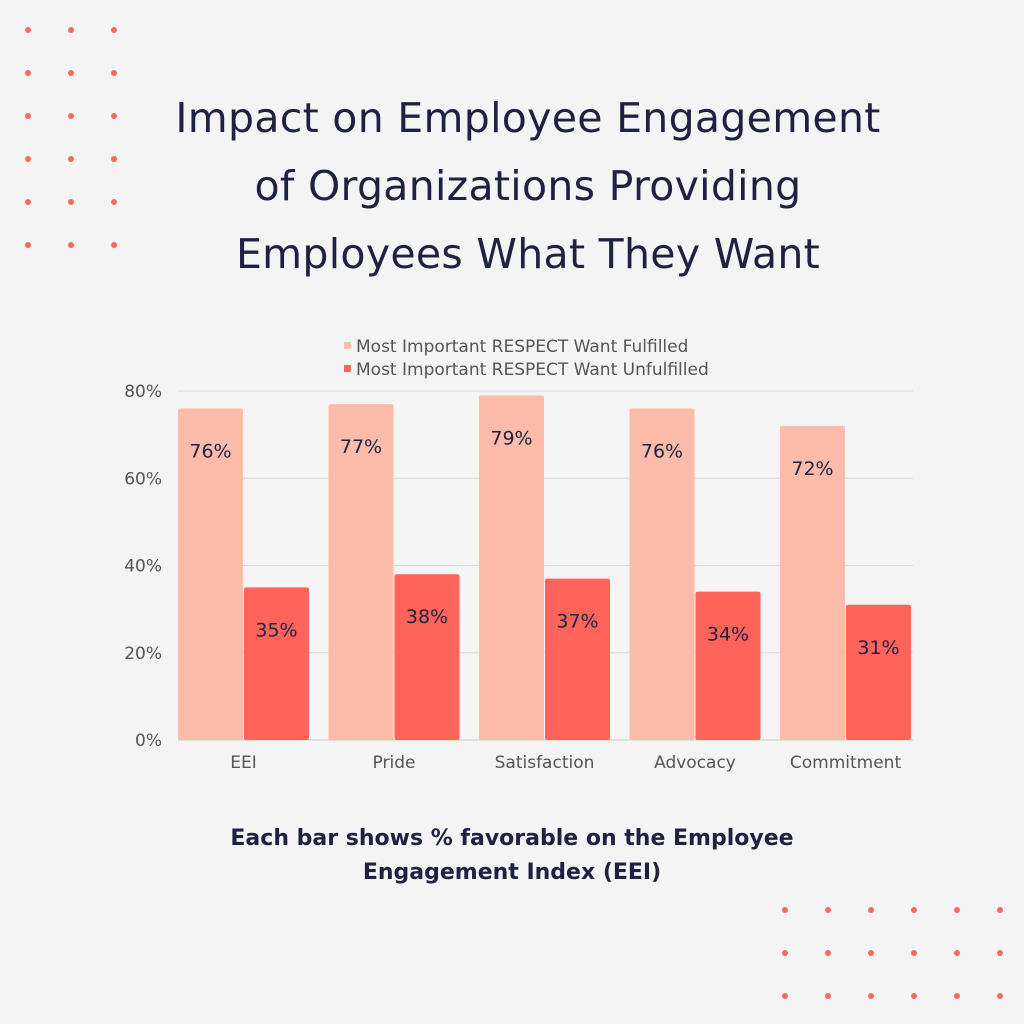 Image resolution: width=1024 pixels, height=1024 pixels. Describe the element at coordinates (276, 663) in the screenshot. I see `bar-unfulfilled-eei` at that location.